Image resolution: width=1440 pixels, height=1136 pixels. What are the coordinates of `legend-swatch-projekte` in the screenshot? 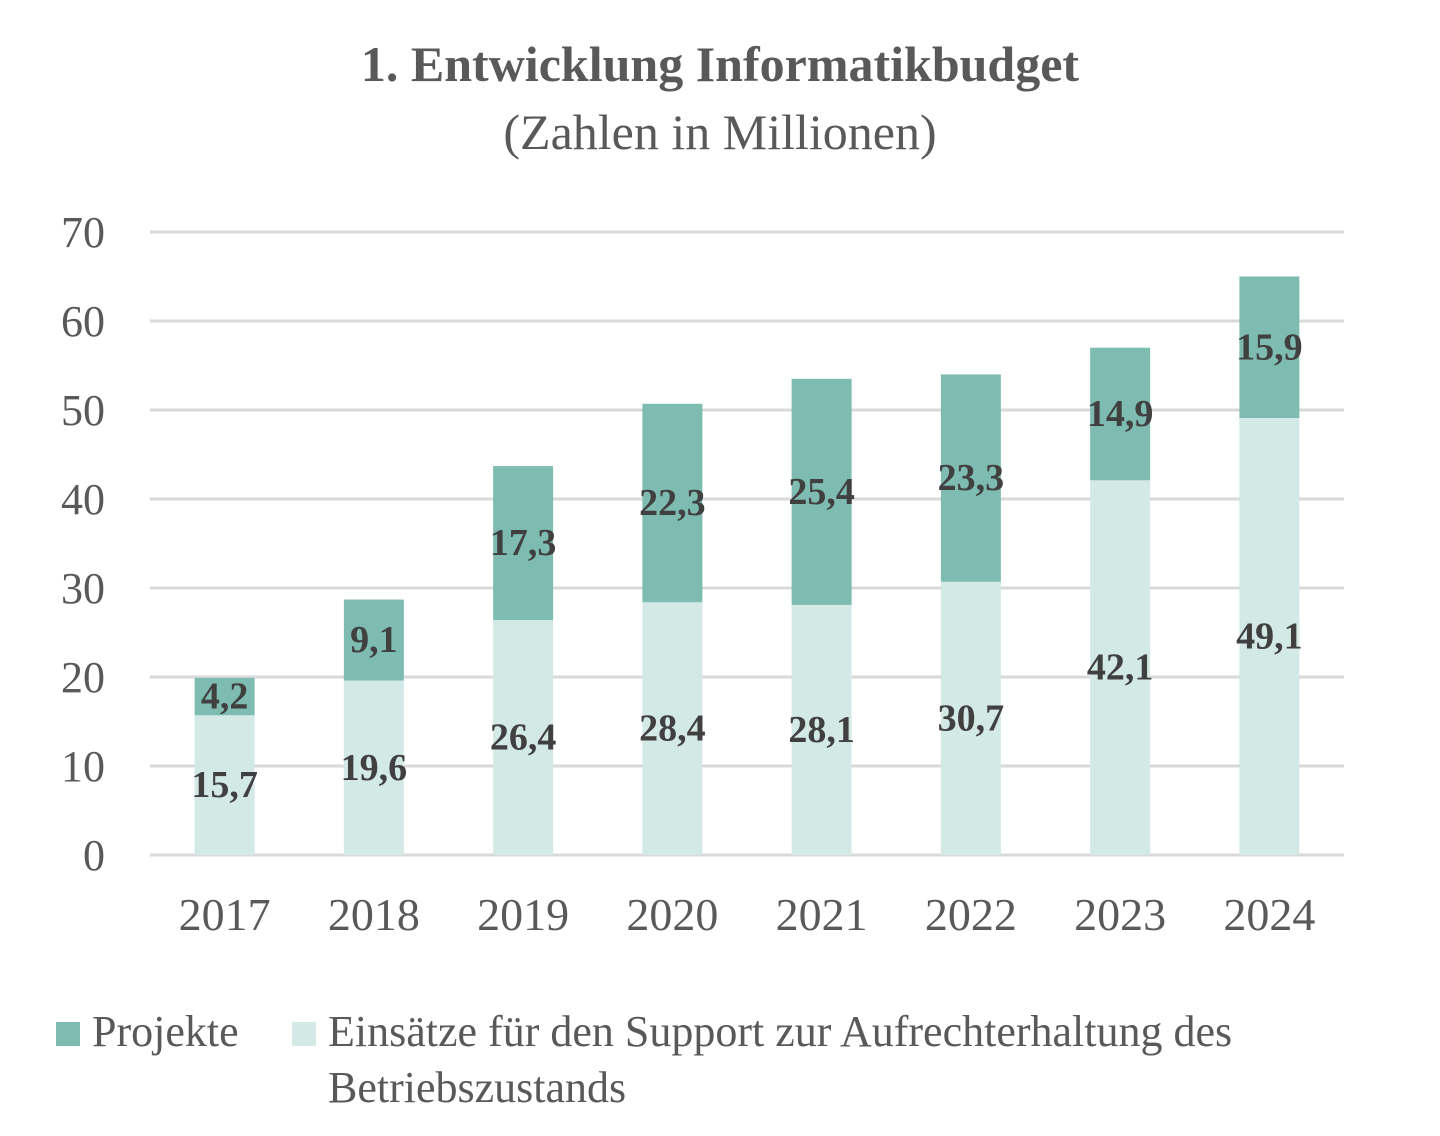 It's located at (68, 1034).